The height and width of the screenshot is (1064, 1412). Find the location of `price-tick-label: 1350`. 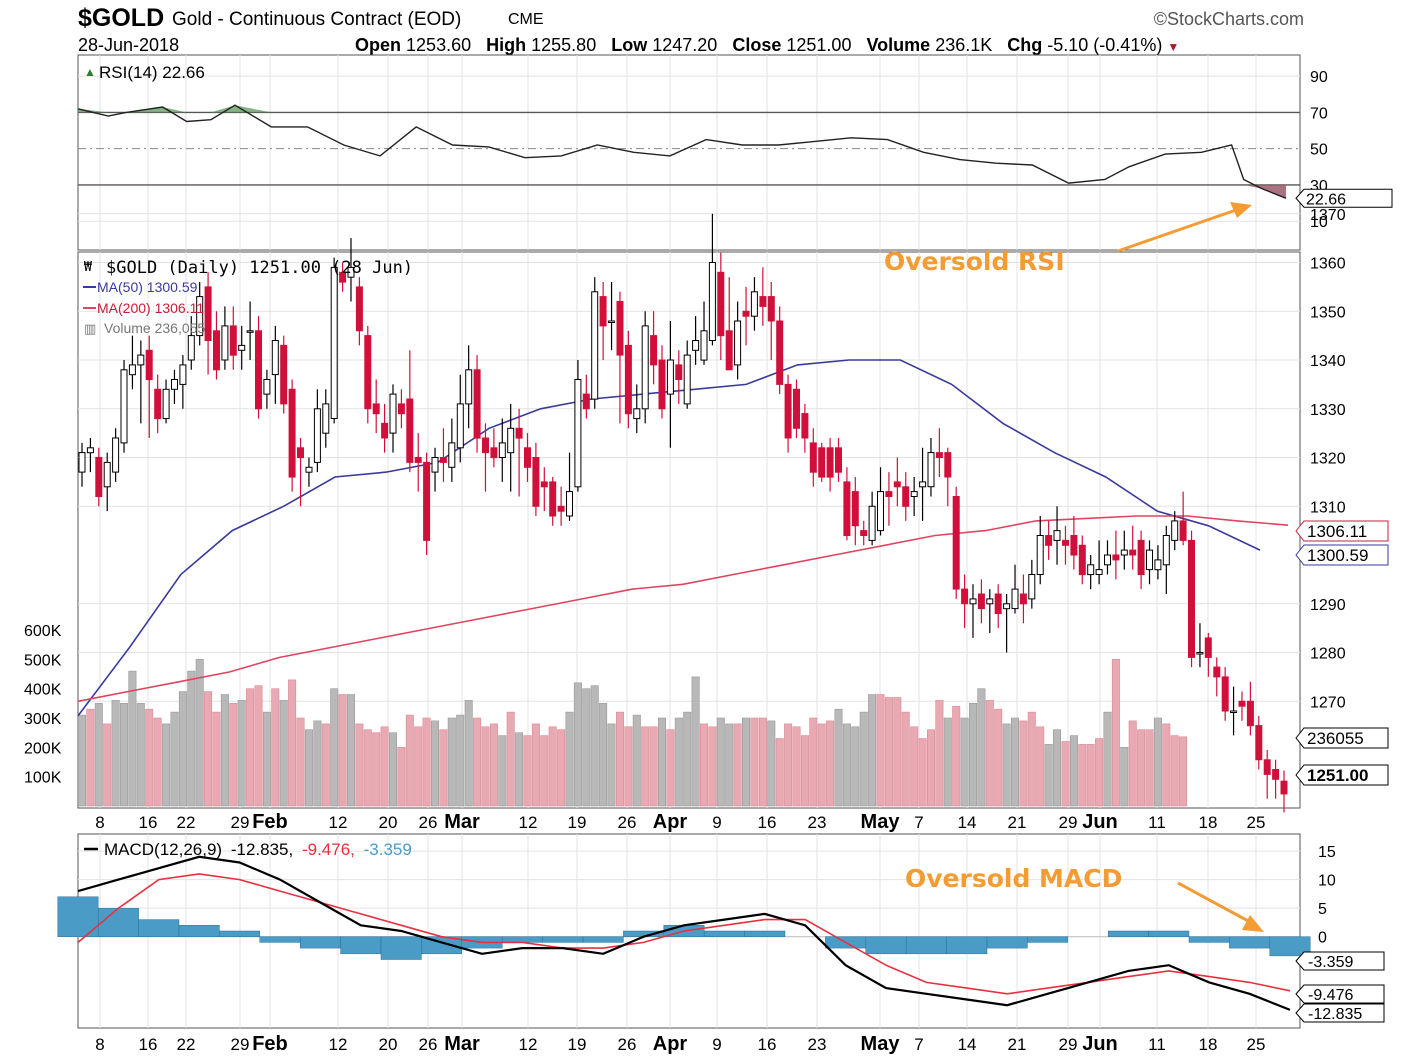

price-tick-label: 1350 is located at coordinates (1328, 312).